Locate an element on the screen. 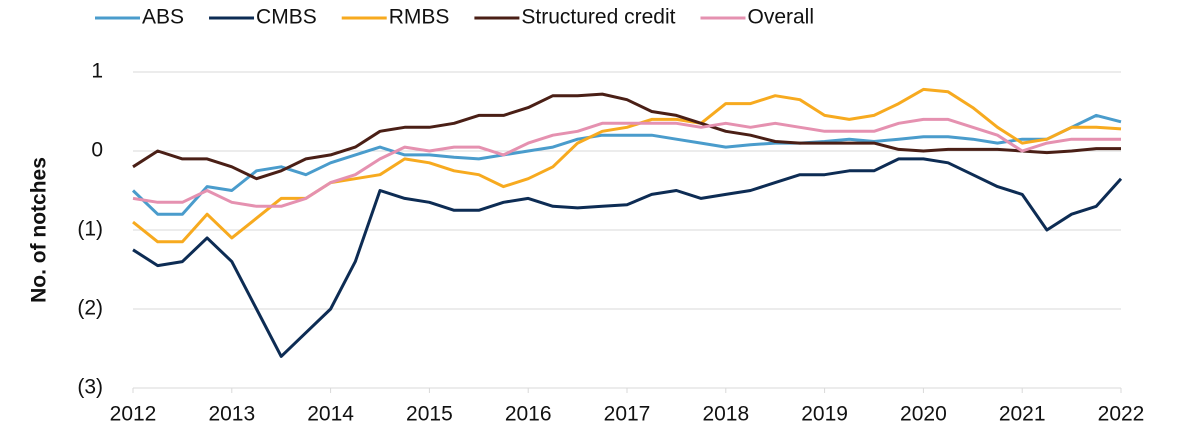 Image resolution: width=1181 pixels, height=440 pixels. y-tick-label: 1 is located at coordinates (97, 71).